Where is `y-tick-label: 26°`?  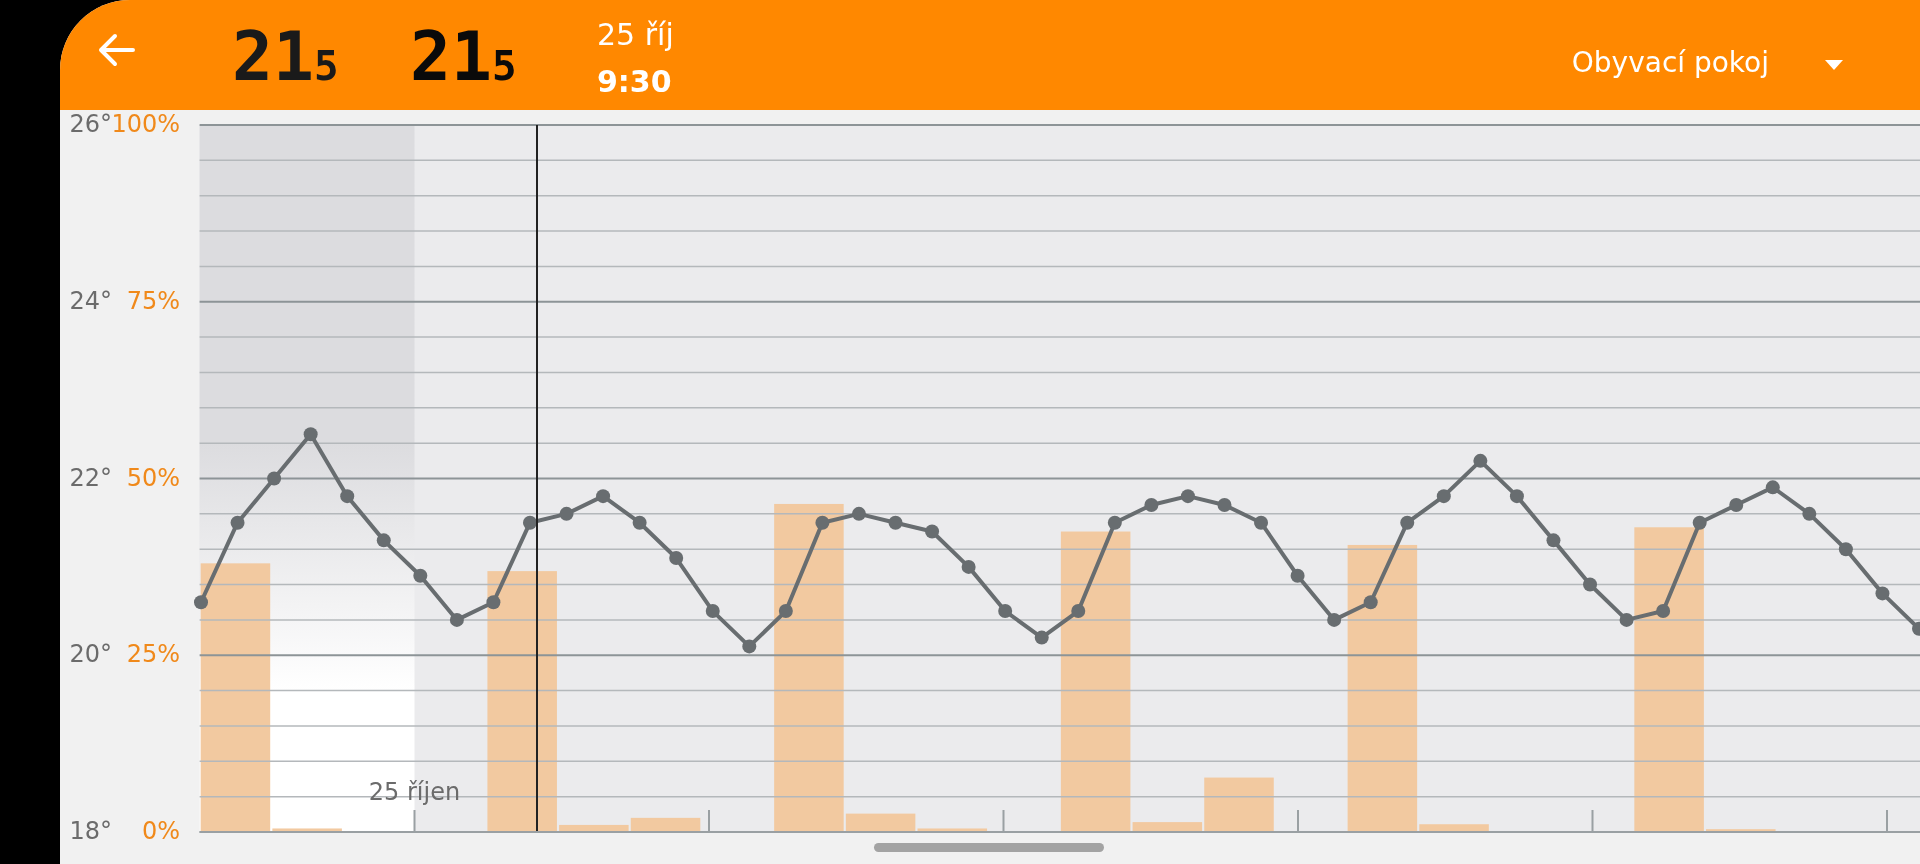 y-tick-label: 26° is located at coordinates (90, 124).